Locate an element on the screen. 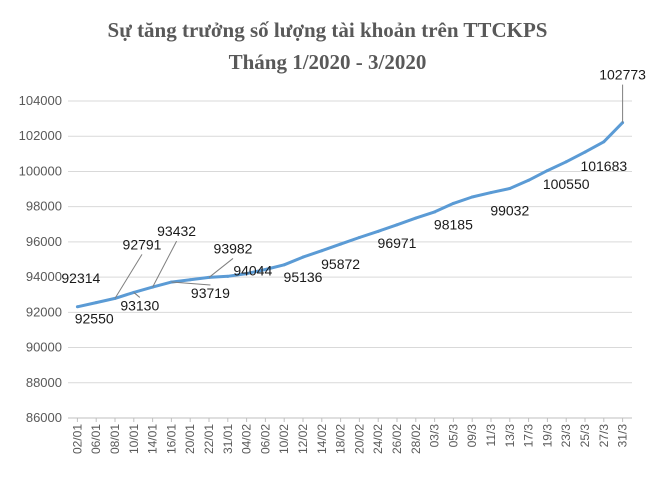 The width and height of the screenshot is (655, 483). x-tick-label: 14/01 is located at coordinates (153, 439).